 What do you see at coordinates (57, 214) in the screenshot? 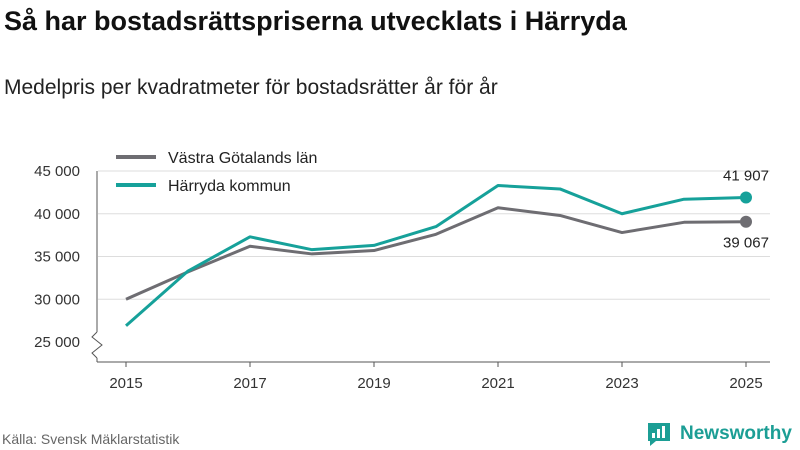
I see `y-tick-label: 40 000` at bounding box center [57, 214].